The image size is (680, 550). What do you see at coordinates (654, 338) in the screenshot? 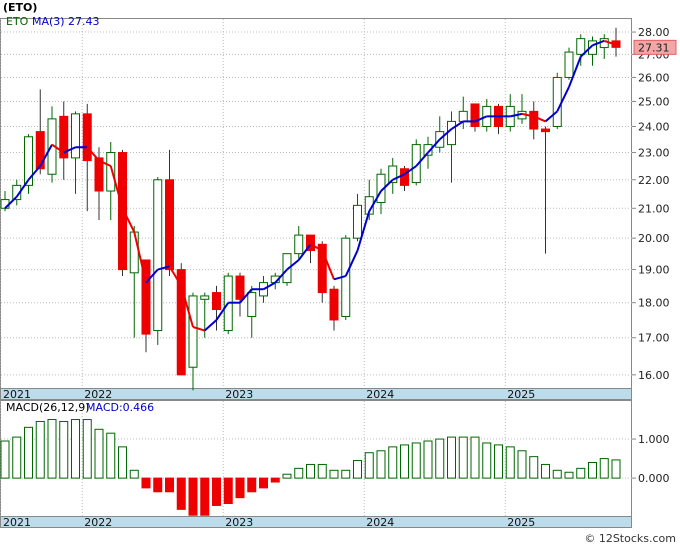
I see `y-tick-label: 17.00` at bounding box center [654, 338].